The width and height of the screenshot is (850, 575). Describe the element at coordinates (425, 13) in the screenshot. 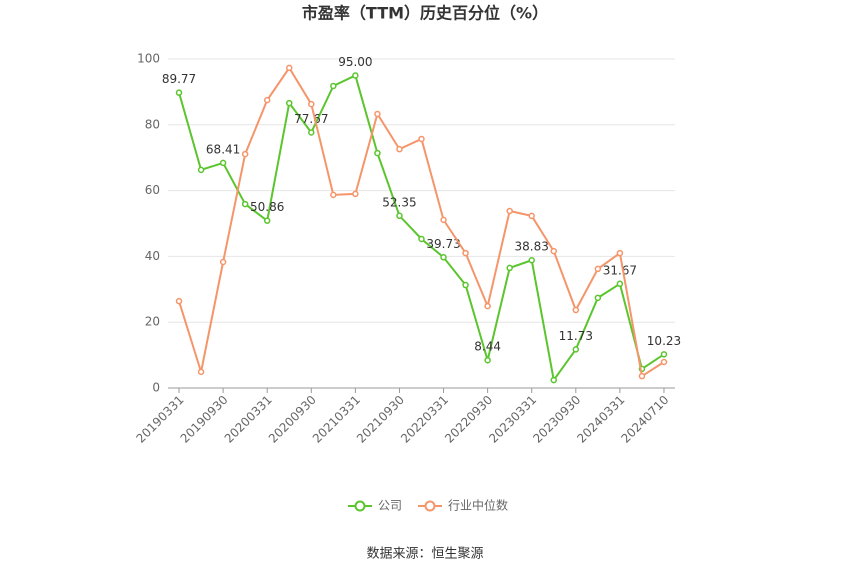

I see `chart-title: 市盈率（TTM）历史百分位（%）` at that location.